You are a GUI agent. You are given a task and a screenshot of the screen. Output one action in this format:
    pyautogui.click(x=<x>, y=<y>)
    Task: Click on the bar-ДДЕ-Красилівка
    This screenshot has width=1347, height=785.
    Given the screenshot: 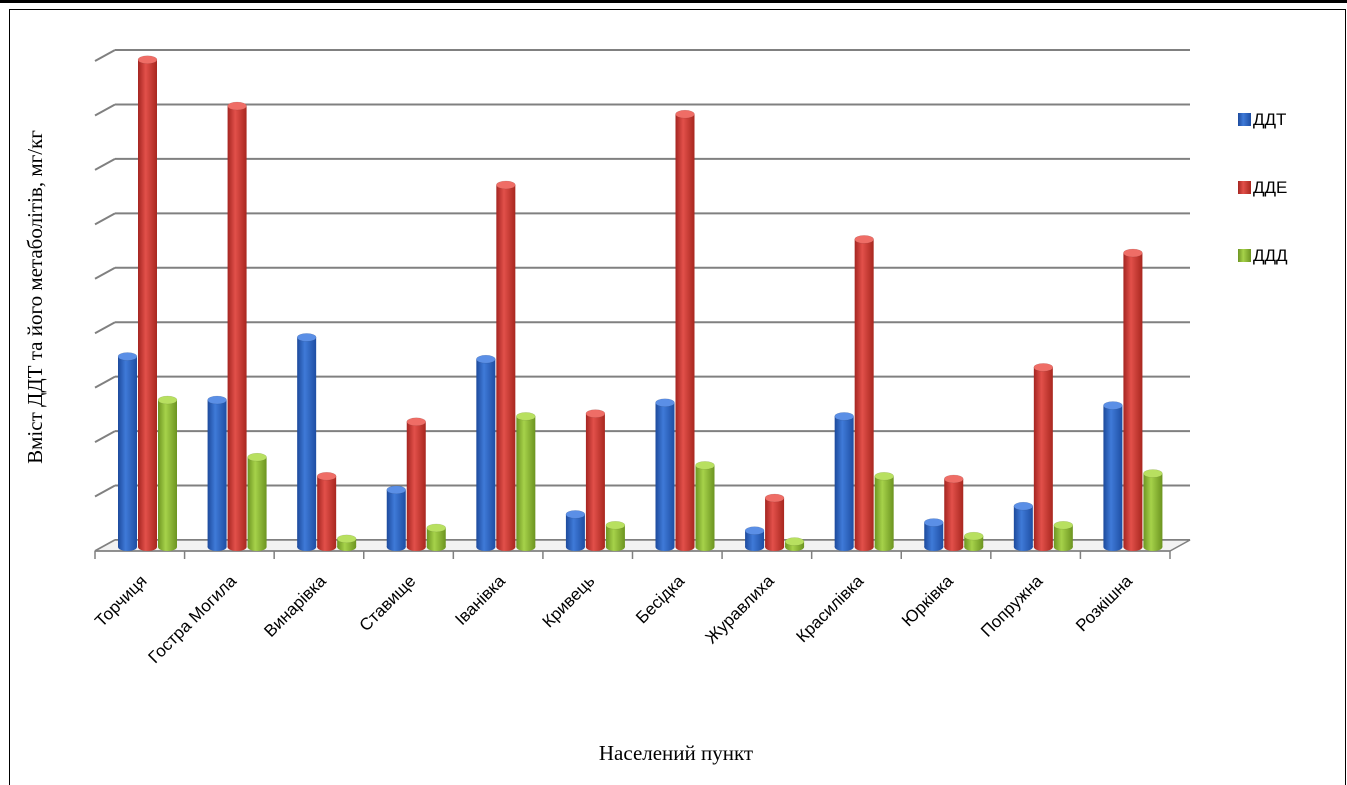 What is the action you would take?
    pyautogui.click(x=864, y=393)
    